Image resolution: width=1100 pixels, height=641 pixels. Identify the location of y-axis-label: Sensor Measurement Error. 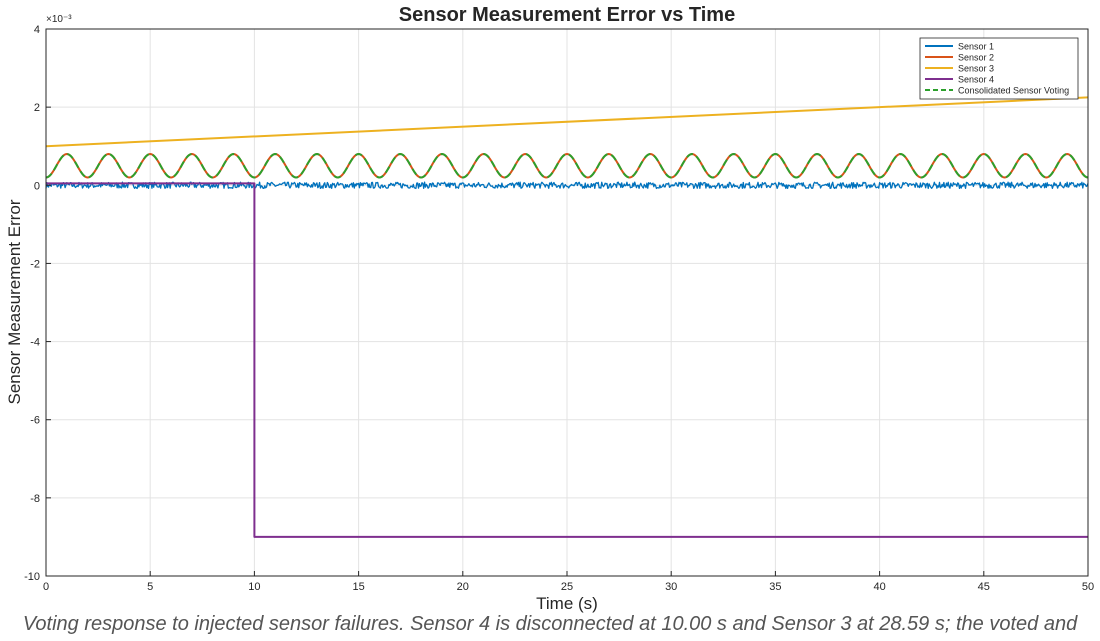
(14, 301).